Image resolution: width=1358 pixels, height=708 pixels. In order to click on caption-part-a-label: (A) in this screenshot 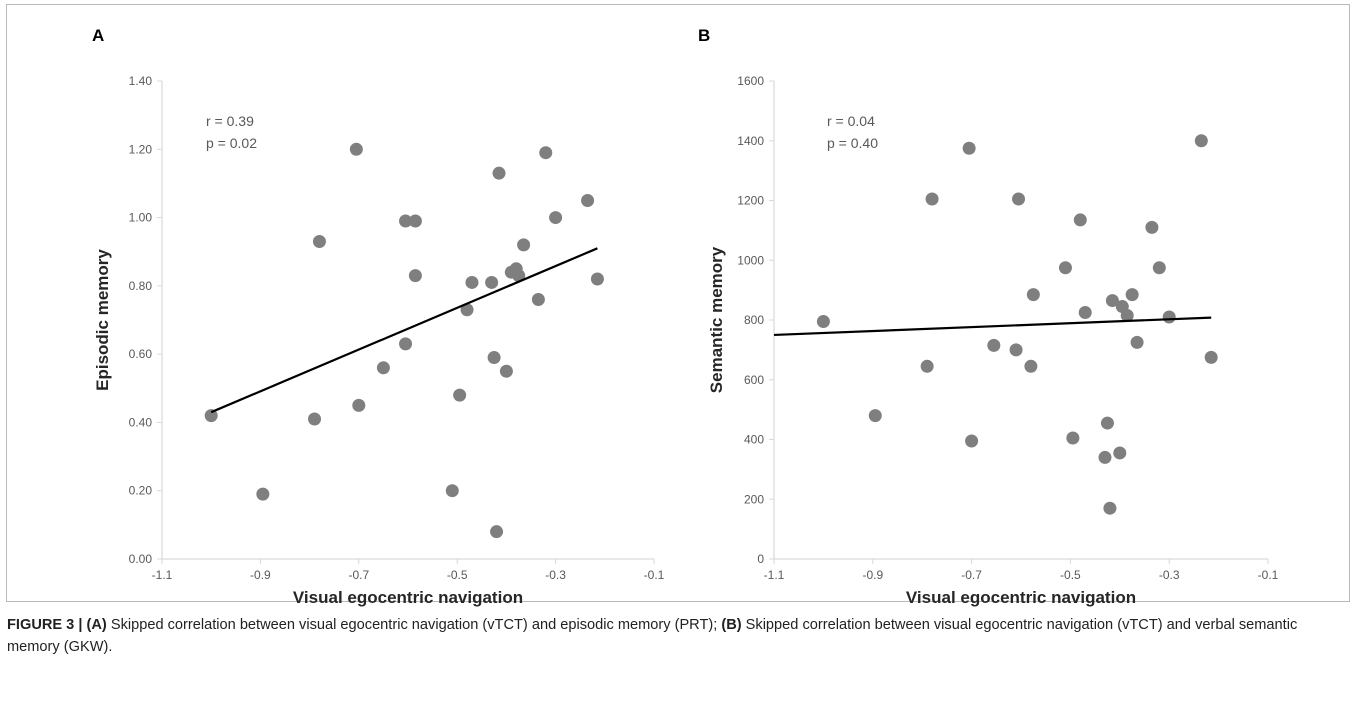, I will do `click(96, 625)`.